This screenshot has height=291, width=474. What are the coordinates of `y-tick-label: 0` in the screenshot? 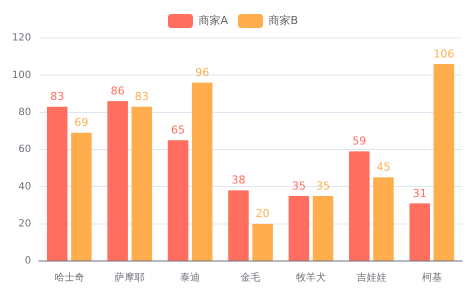 It's located at (28, 261).